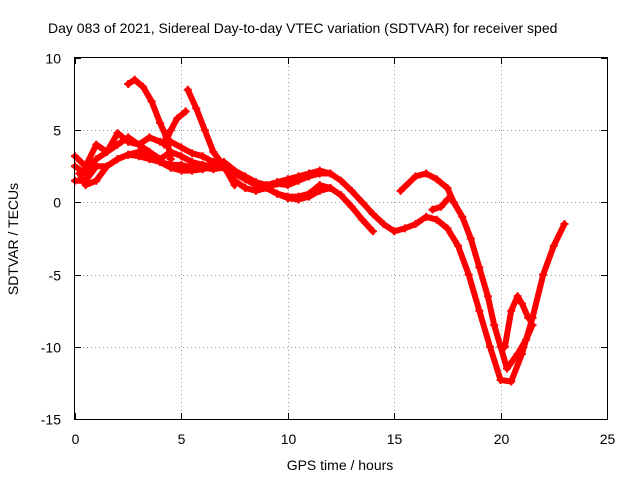 The width and height of the screenshot is (640, 480). I want to click on y-tick-label: 5, so click(57, 131).